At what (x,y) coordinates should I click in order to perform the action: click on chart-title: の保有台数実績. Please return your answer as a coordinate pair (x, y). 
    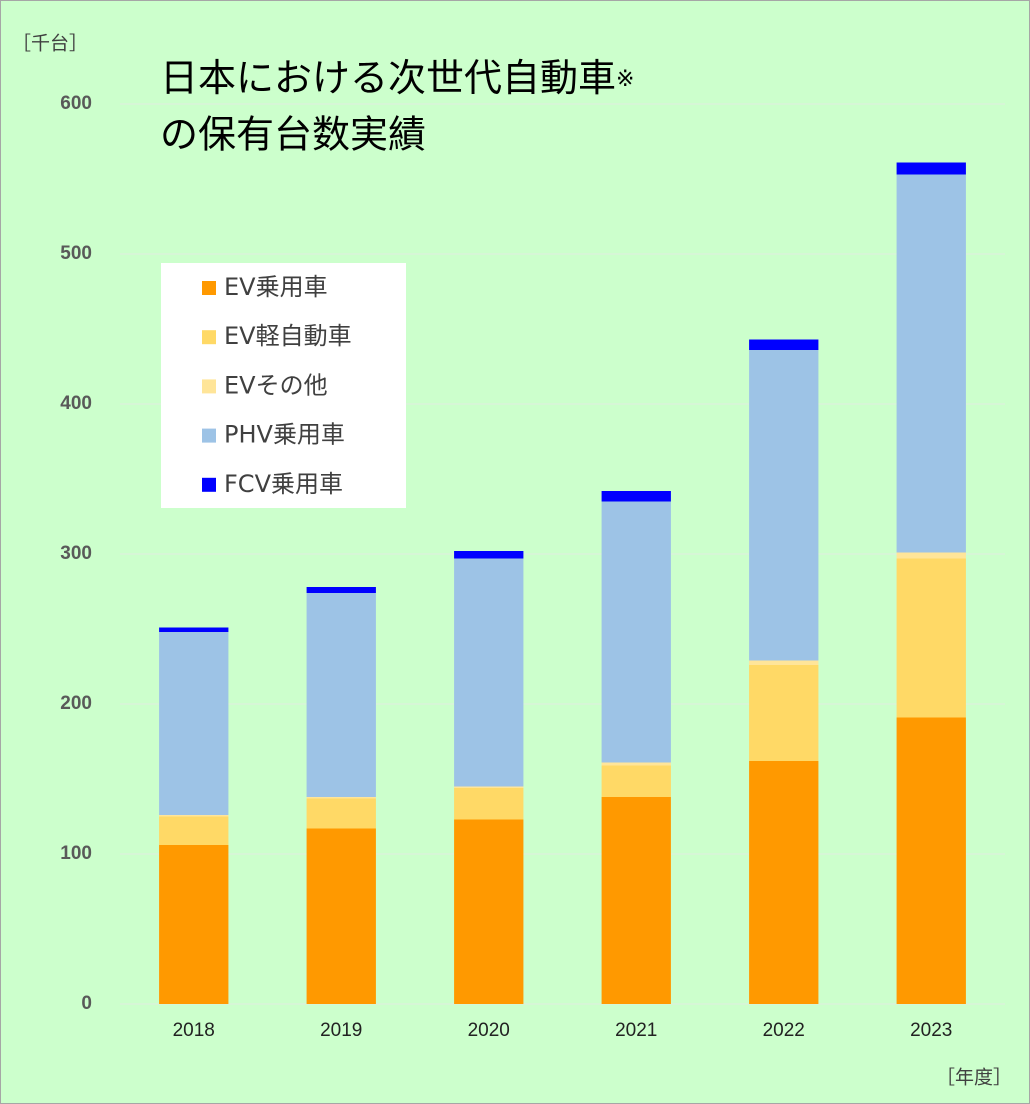
    Looking at the image, I should click on (293, 135).